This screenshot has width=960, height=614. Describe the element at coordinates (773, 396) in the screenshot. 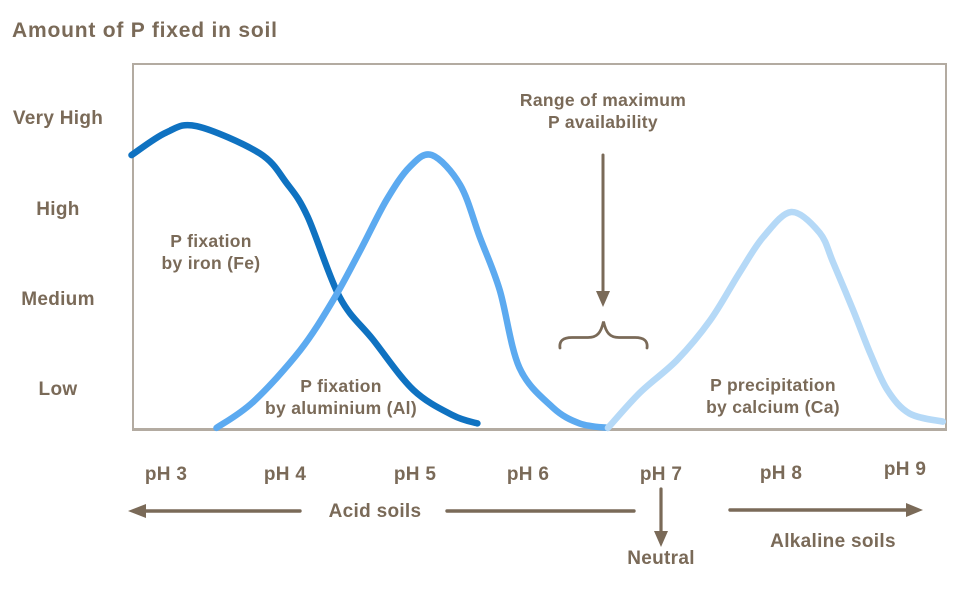

I see `ca-curve-label: P precipitation by calcium (Ca)` at that location.